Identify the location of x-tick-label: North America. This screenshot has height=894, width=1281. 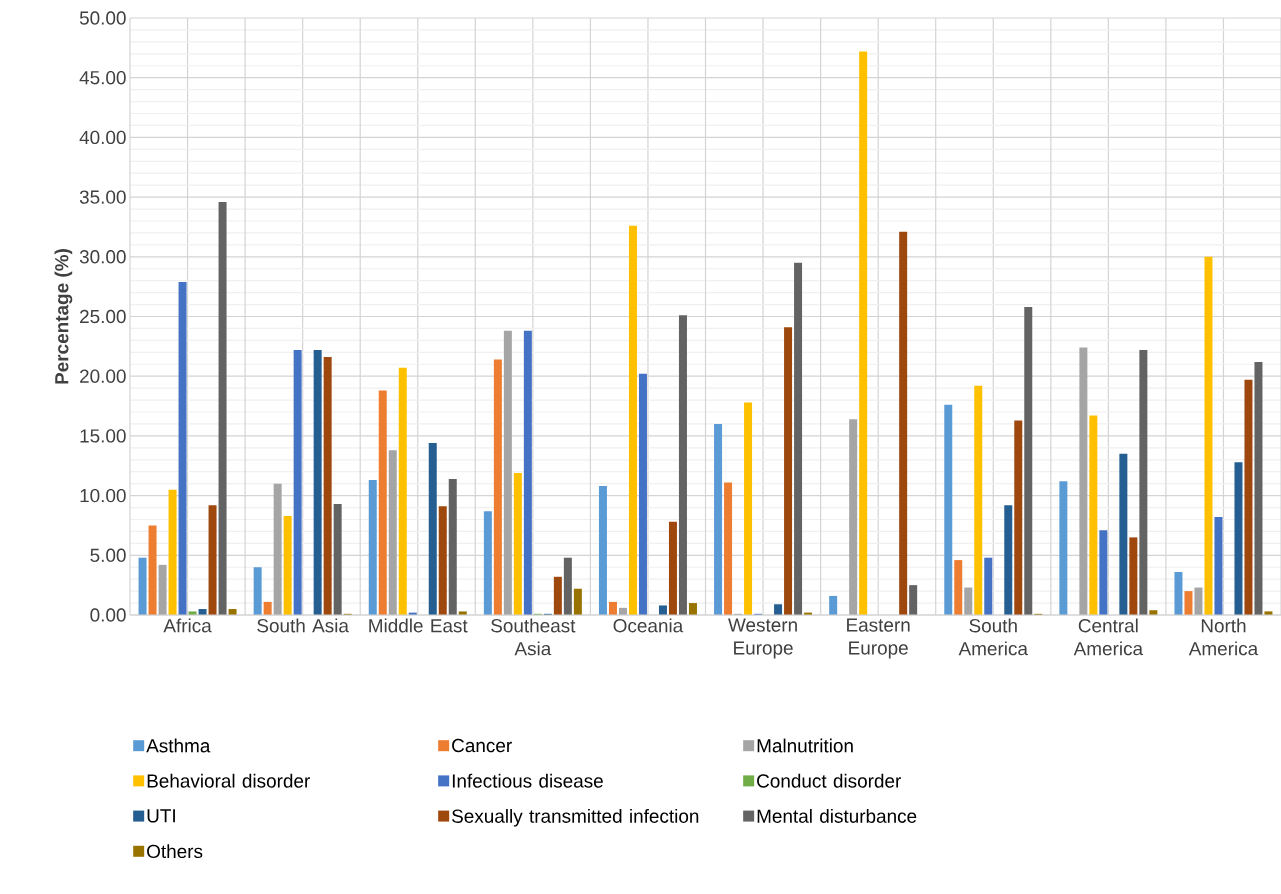
(1223, 637).